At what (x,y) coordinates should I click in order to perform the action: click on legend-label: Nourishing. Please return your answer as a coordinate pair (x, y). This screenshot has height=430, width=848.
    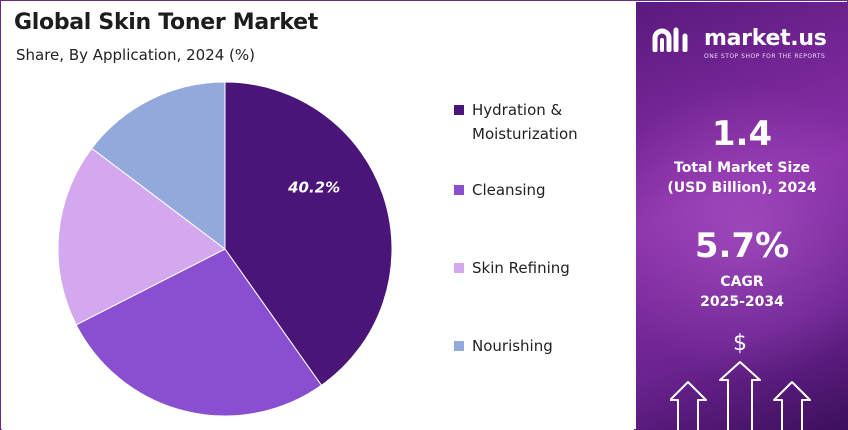
    Looking at the image, I should click on (512, 346).